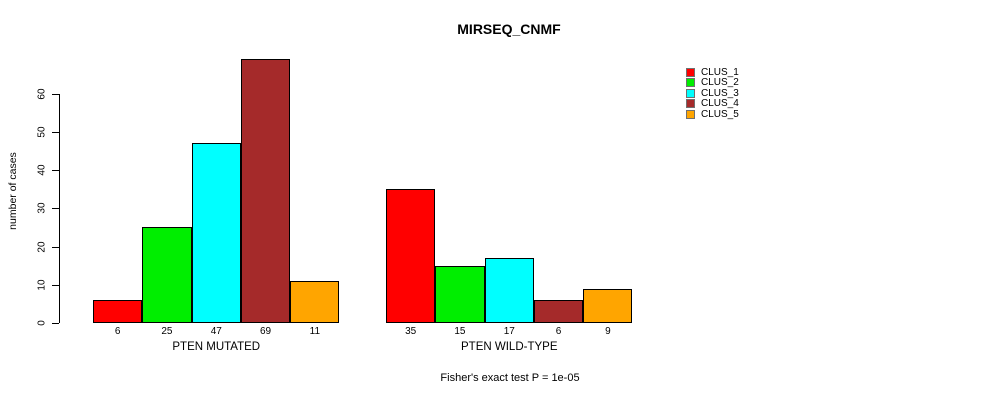 This screenshot has height=400, width=990. I want to click on legend-item-clus_5: CLUS_5, so click(712, 114).